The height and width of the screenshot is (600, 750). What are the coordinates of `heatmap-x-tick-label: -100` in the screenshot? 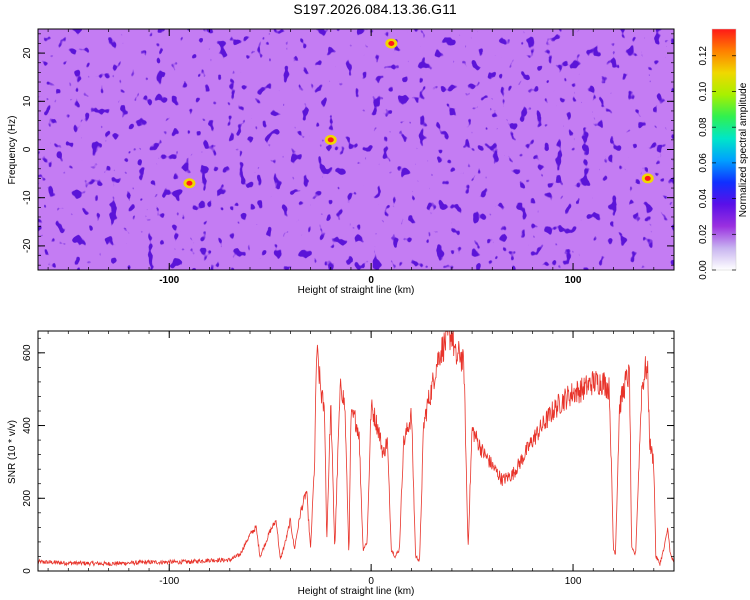 It's located at (169, 280).